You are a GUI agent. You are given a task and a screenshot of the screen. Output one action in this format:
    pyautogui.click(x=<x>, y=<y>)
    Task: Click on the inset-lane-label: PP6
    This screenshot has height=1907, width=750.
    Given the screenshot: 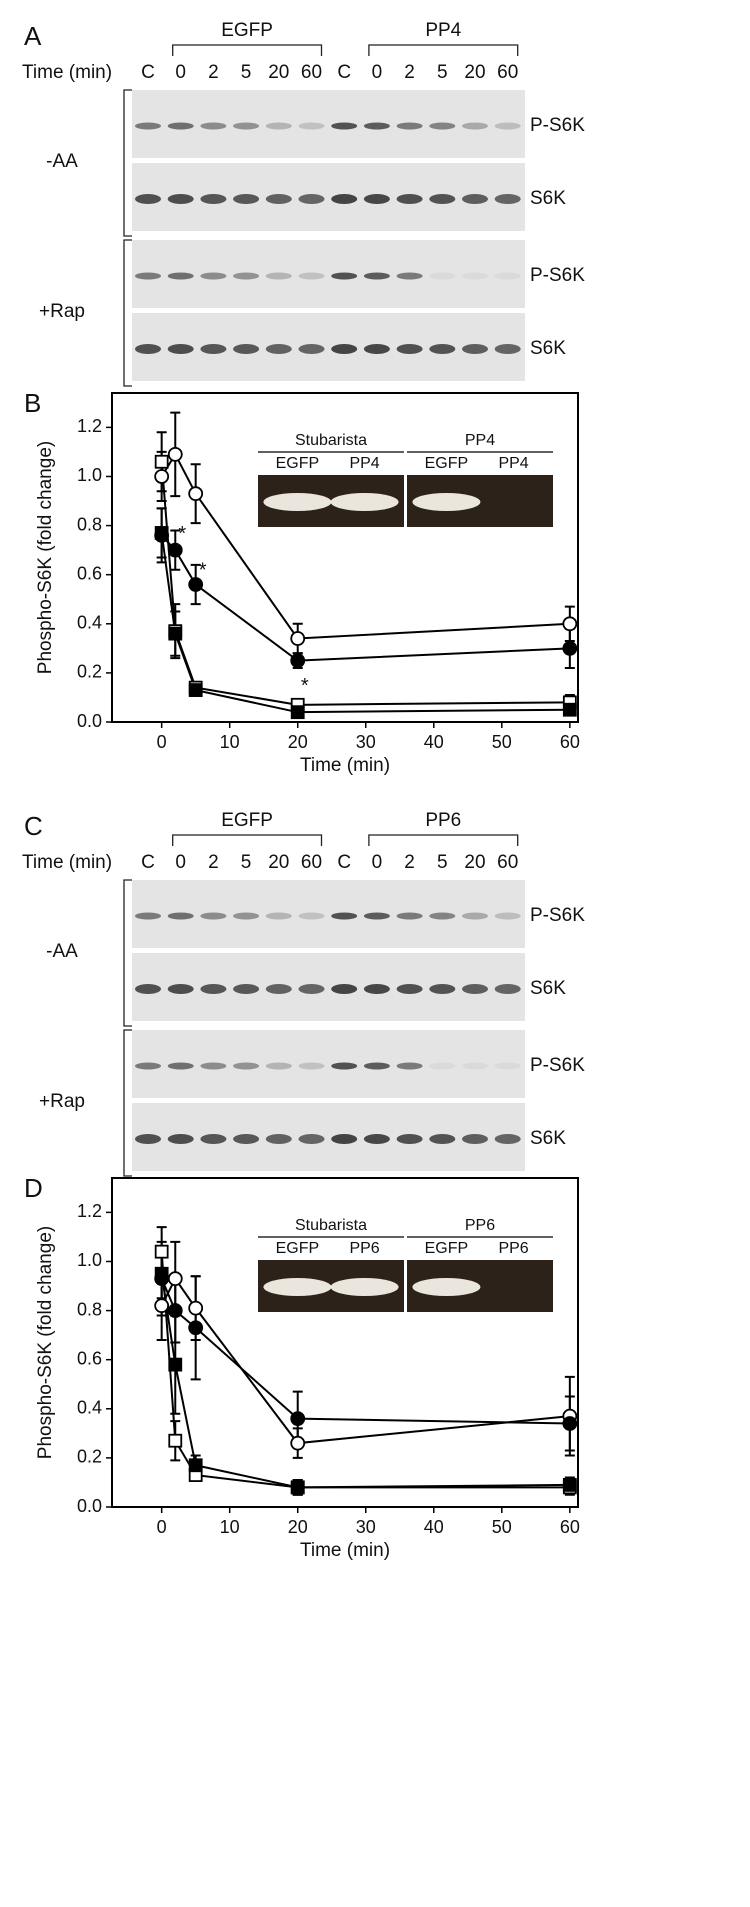 What is the action you would take?
    pyautogui.click(x=513, y=1248)
    